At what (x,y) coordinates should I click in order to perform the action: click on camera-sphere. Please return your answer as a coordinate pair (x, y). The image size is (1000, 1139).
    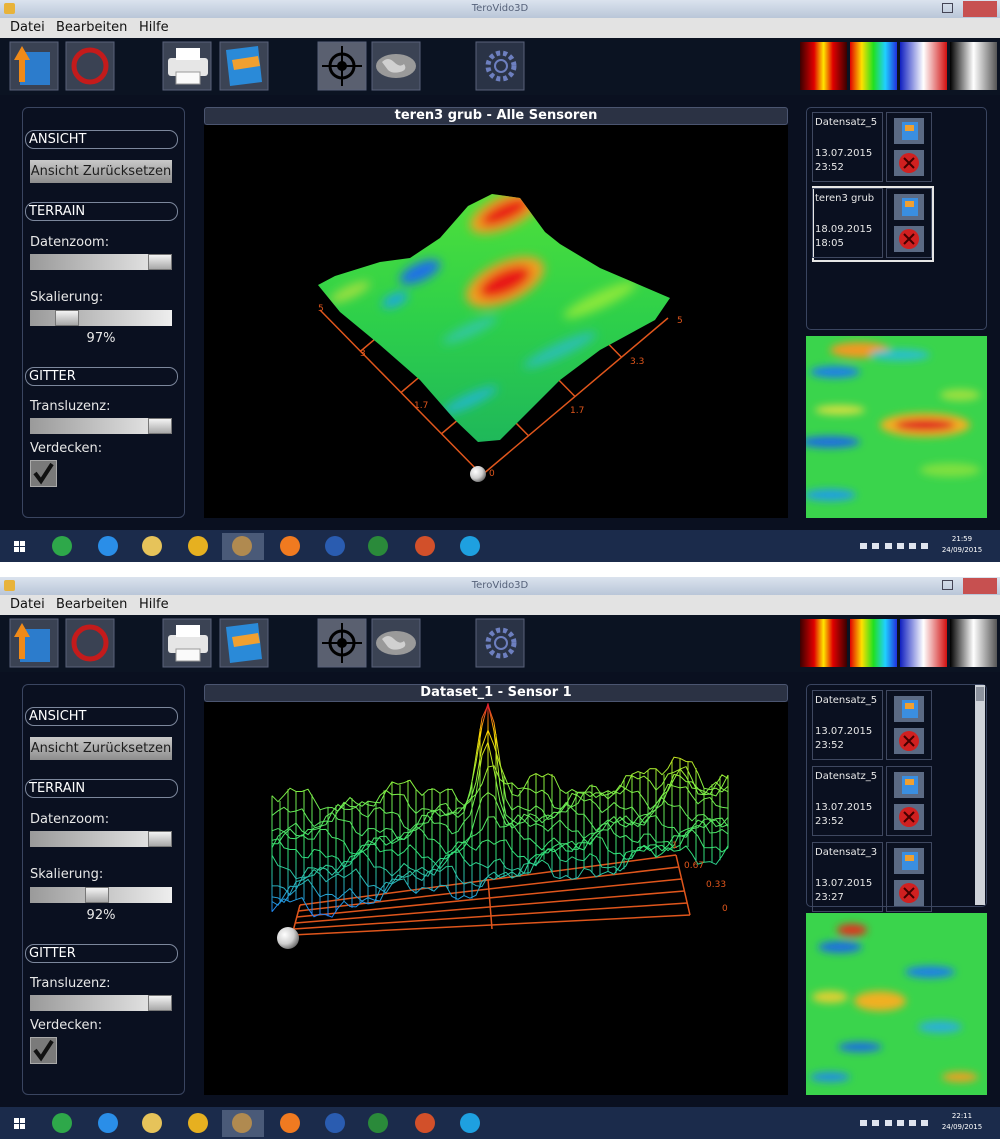
    Looking at the image, I should click on (478, 474).